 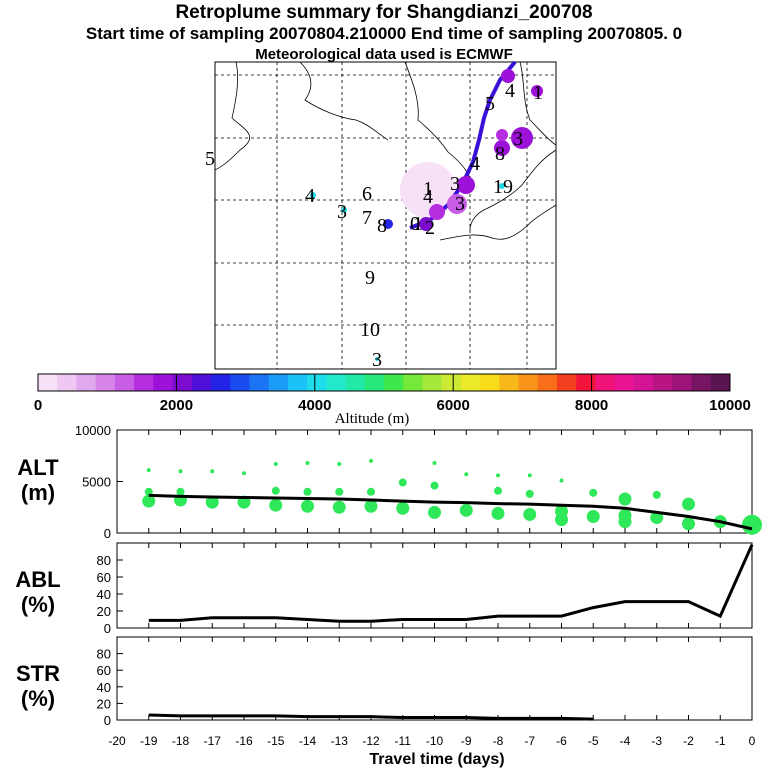 What do you see at coordinates (104, 670) in the screenshot?
I see `y-tick-label: 60` at bounding box center [104, 670].